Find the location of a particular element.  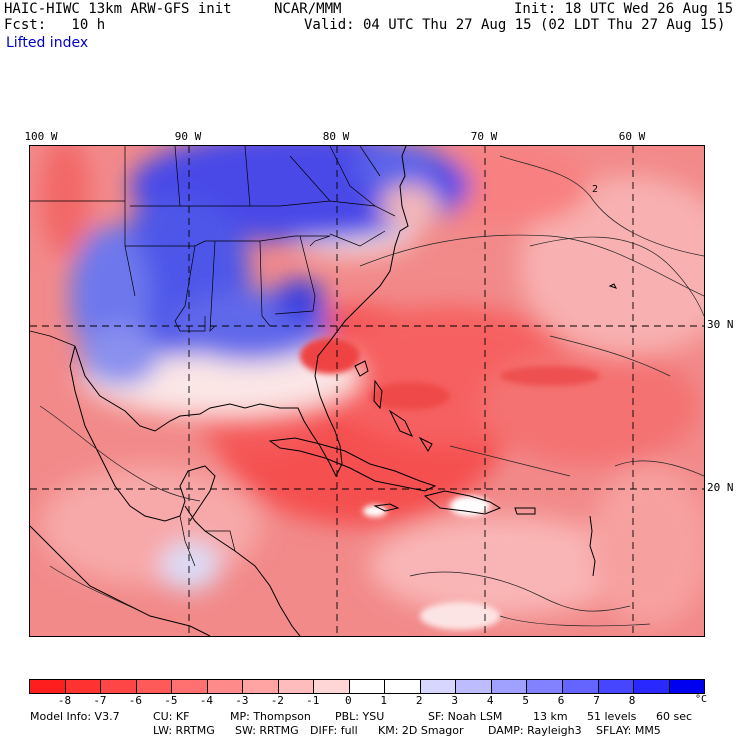

colorbar-unit: °C is located at coordinates (701, 699).